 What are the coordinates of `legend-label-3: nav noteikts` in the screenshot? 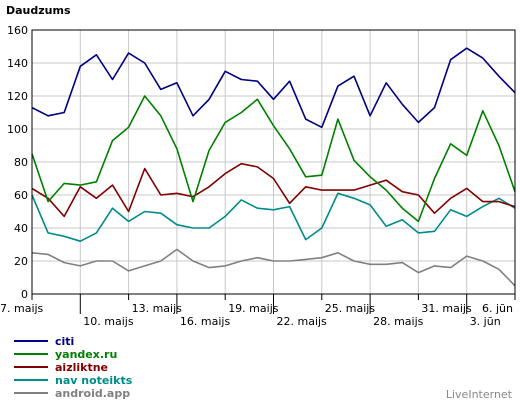 It's located at (94, 380).